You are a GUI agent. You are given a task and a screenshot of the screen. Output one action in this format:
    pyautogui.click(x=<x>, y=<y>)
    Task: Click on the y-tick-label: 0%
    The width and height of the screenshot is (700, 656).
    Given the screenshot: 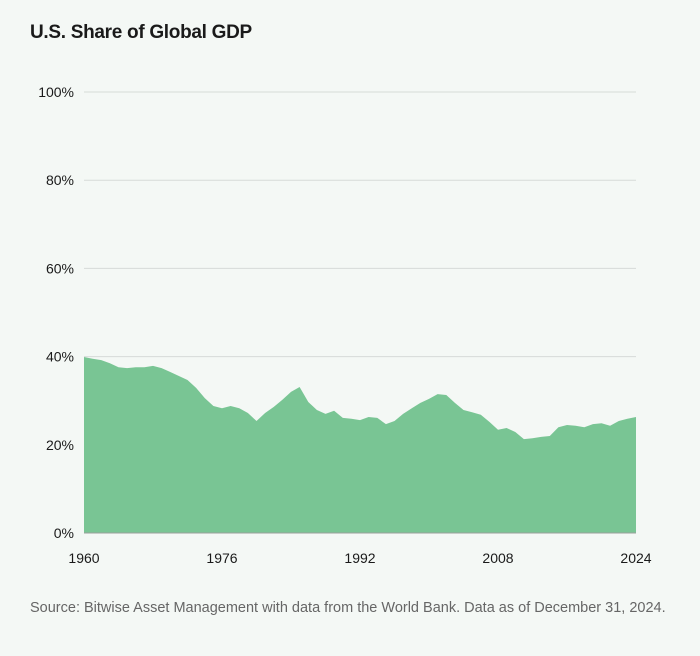 What is the action you would take?
    pyautogui.click(x=64, y=533)
    